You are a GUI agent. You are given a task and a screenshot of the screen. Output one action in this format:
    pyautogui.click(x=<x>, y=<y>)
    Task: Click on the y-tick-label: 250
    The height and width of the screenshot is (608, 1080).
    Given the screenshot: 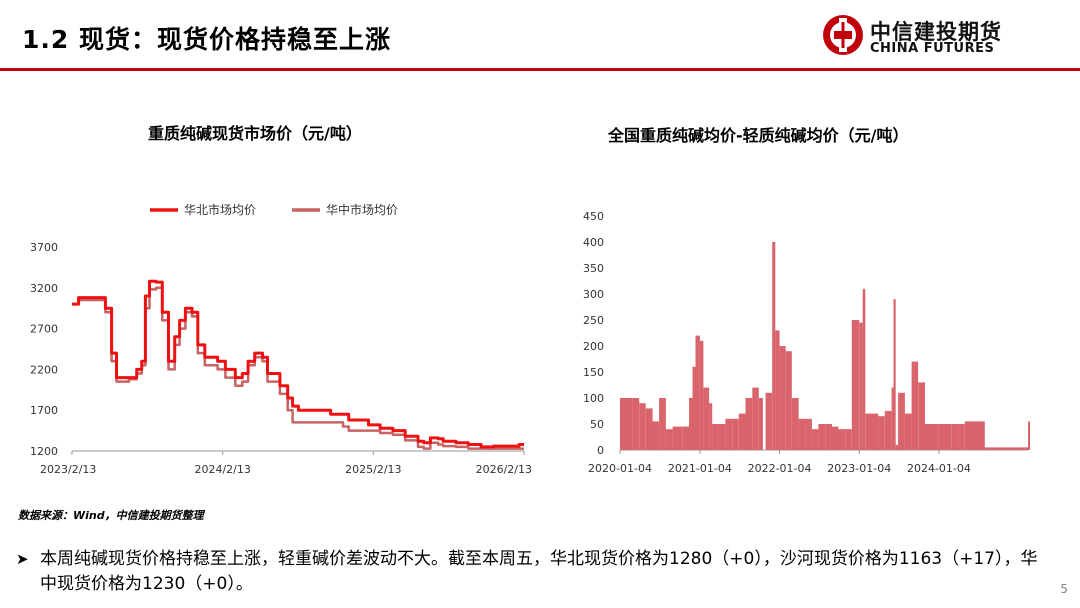 What is the action you would take?
    pyautogui.click(x=593, y=320)
    